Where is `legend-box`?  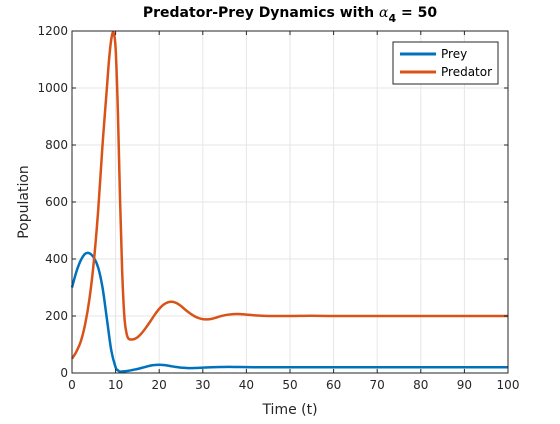
legend-box is located at coordinates (445, 63).